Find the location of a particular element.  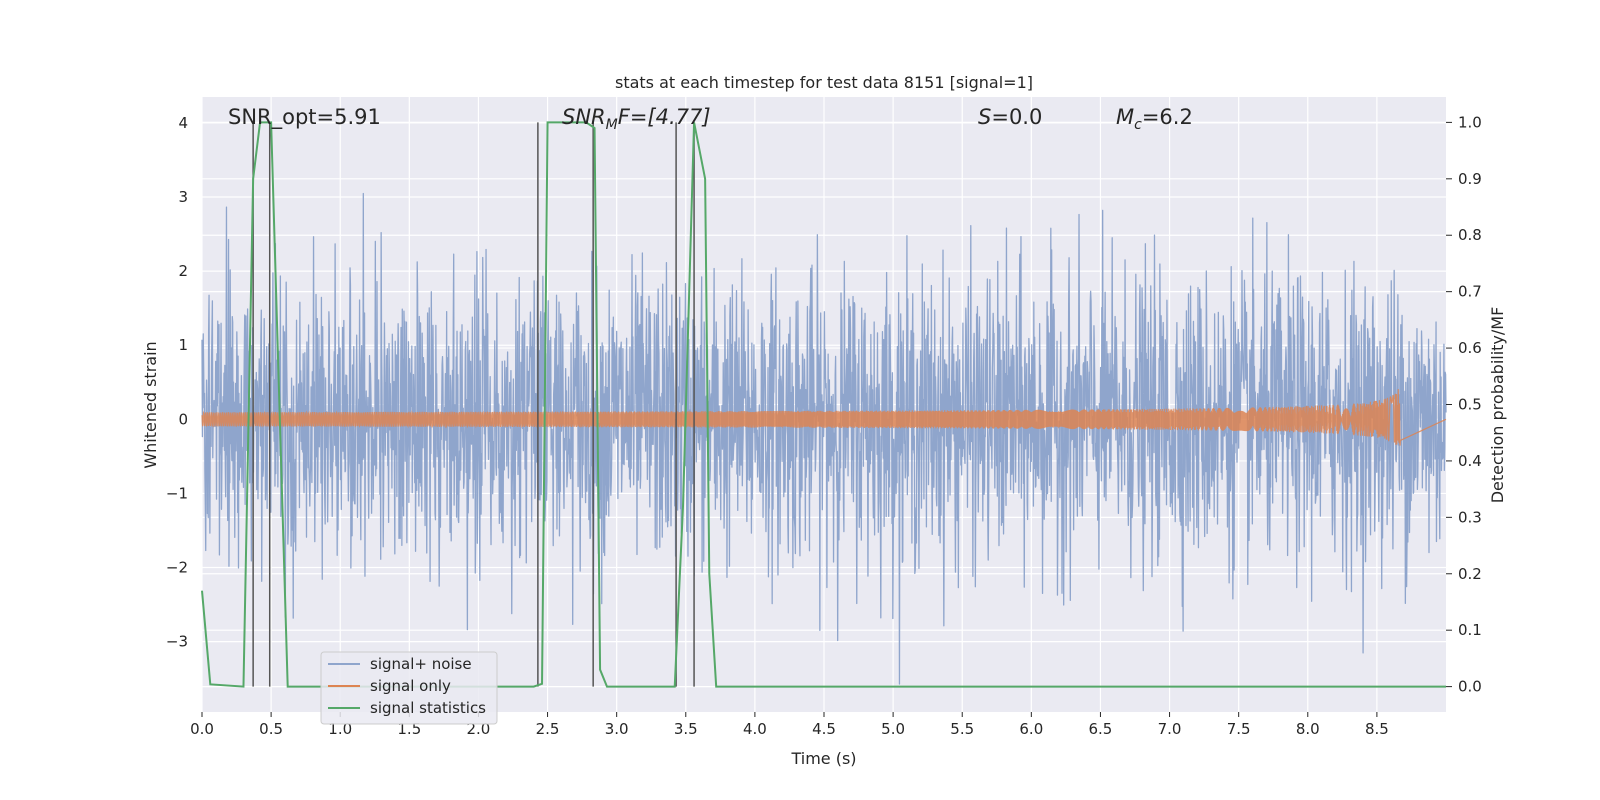

snr-mf-main: SNR is located at coordinates (584, 117).